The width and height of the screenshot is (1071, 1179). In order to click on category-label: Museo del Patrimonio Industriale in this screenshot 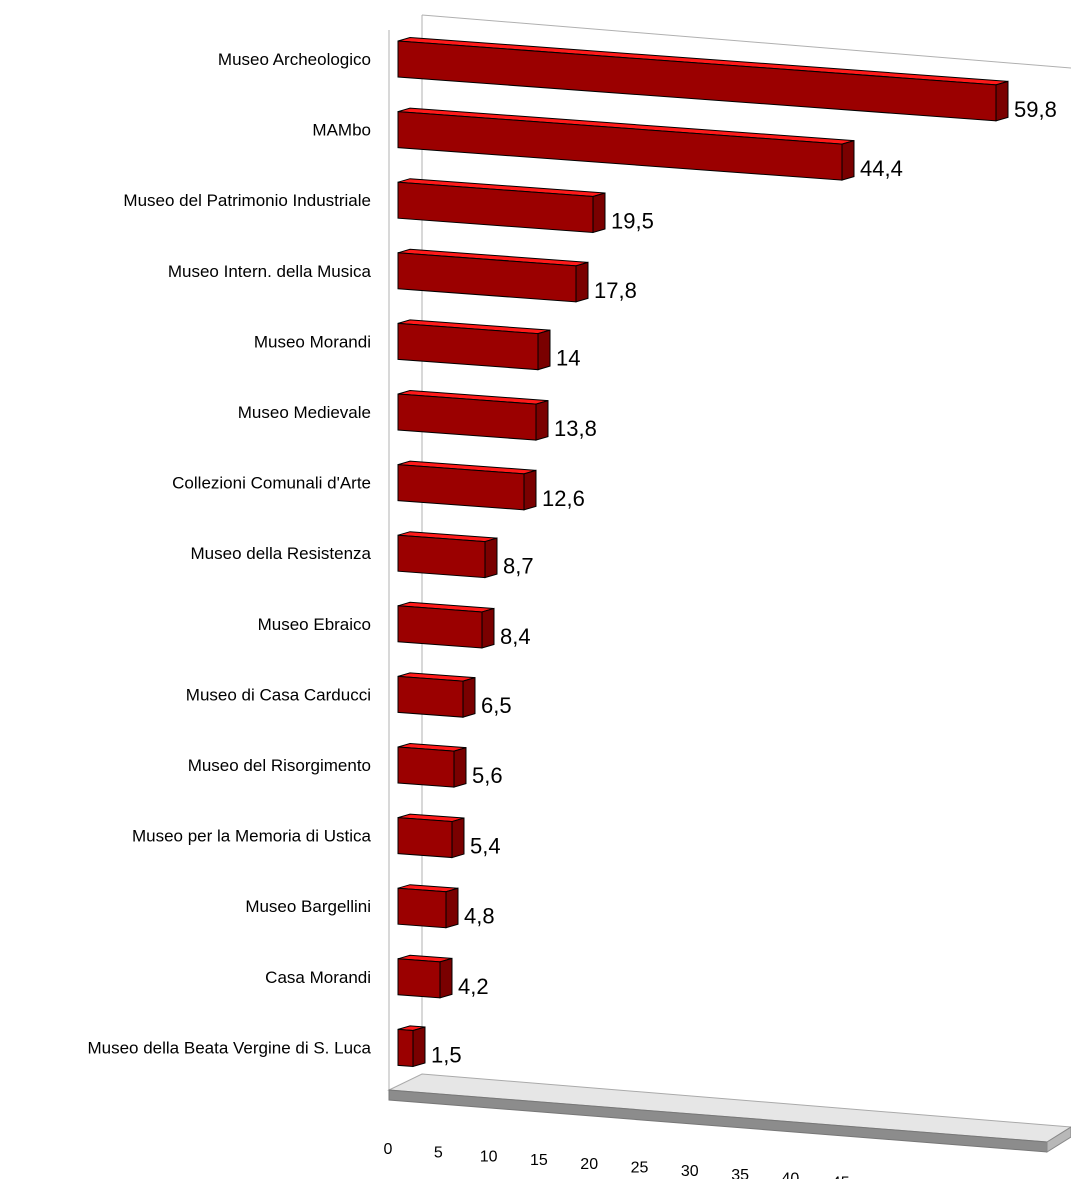, I will do `click(247, 200)`.